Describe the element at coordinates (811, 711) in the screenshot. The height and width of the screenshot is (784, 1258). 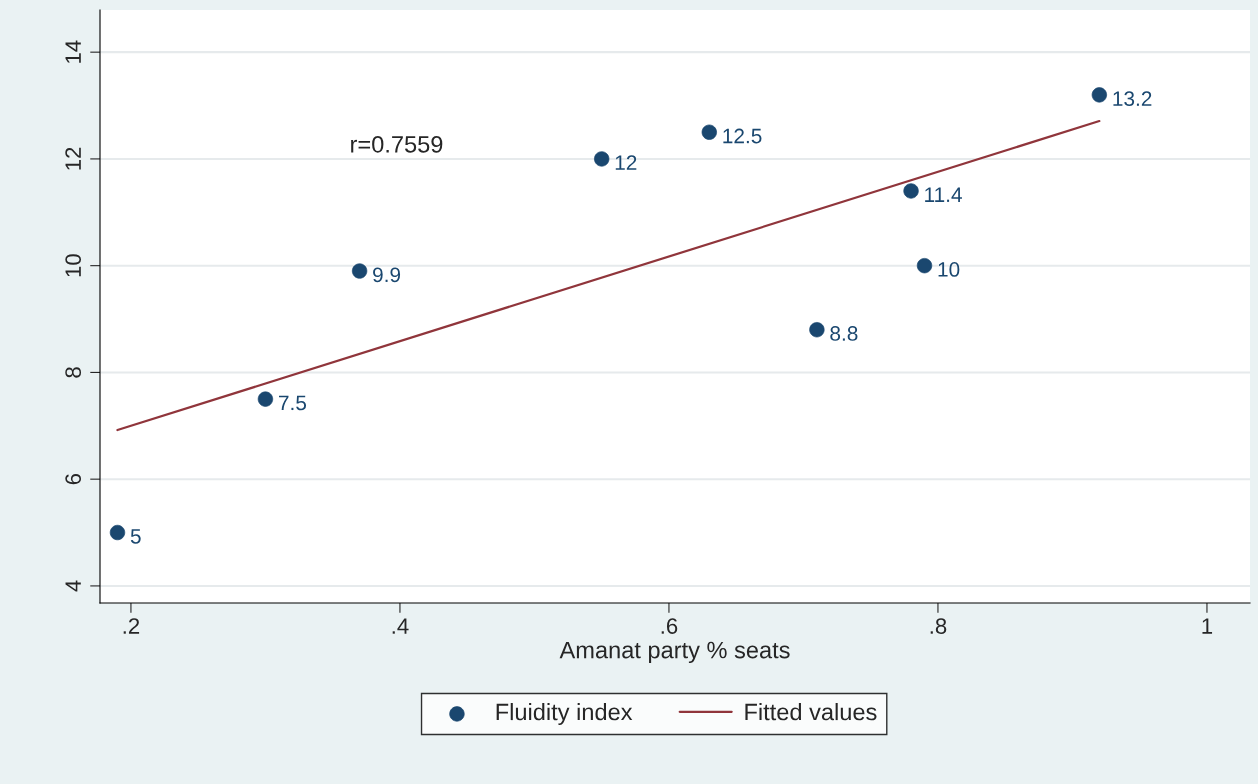
I see `legend-label: Fitted values` at that location.